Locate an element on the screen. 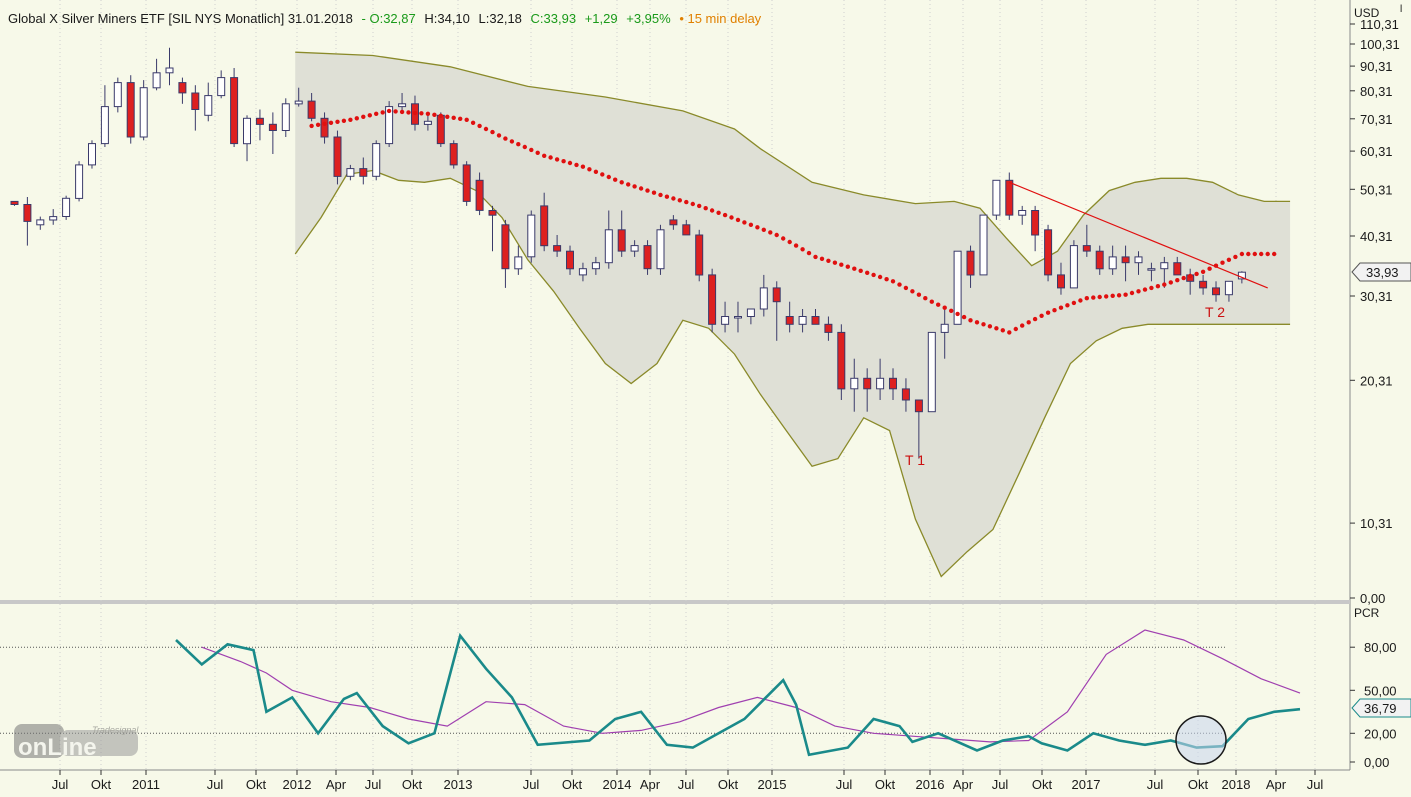 This screenshot has height=797, width=1411. time-tick-label-4: Okt is located at coordinates (256, 784).